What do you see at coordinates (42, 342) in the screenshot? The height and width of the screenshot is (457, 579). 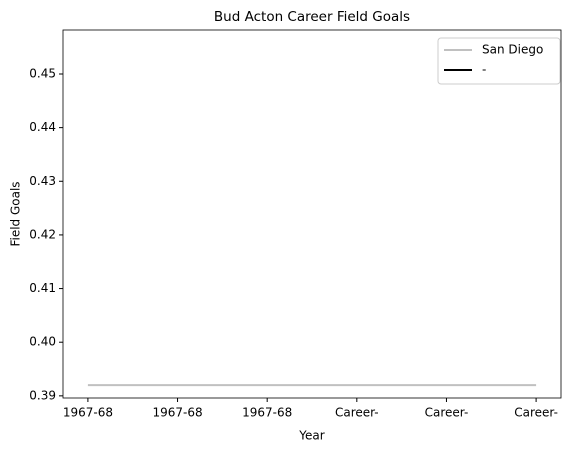 I see `y-tick-label: 0.40` at bounding box center [42, 342].